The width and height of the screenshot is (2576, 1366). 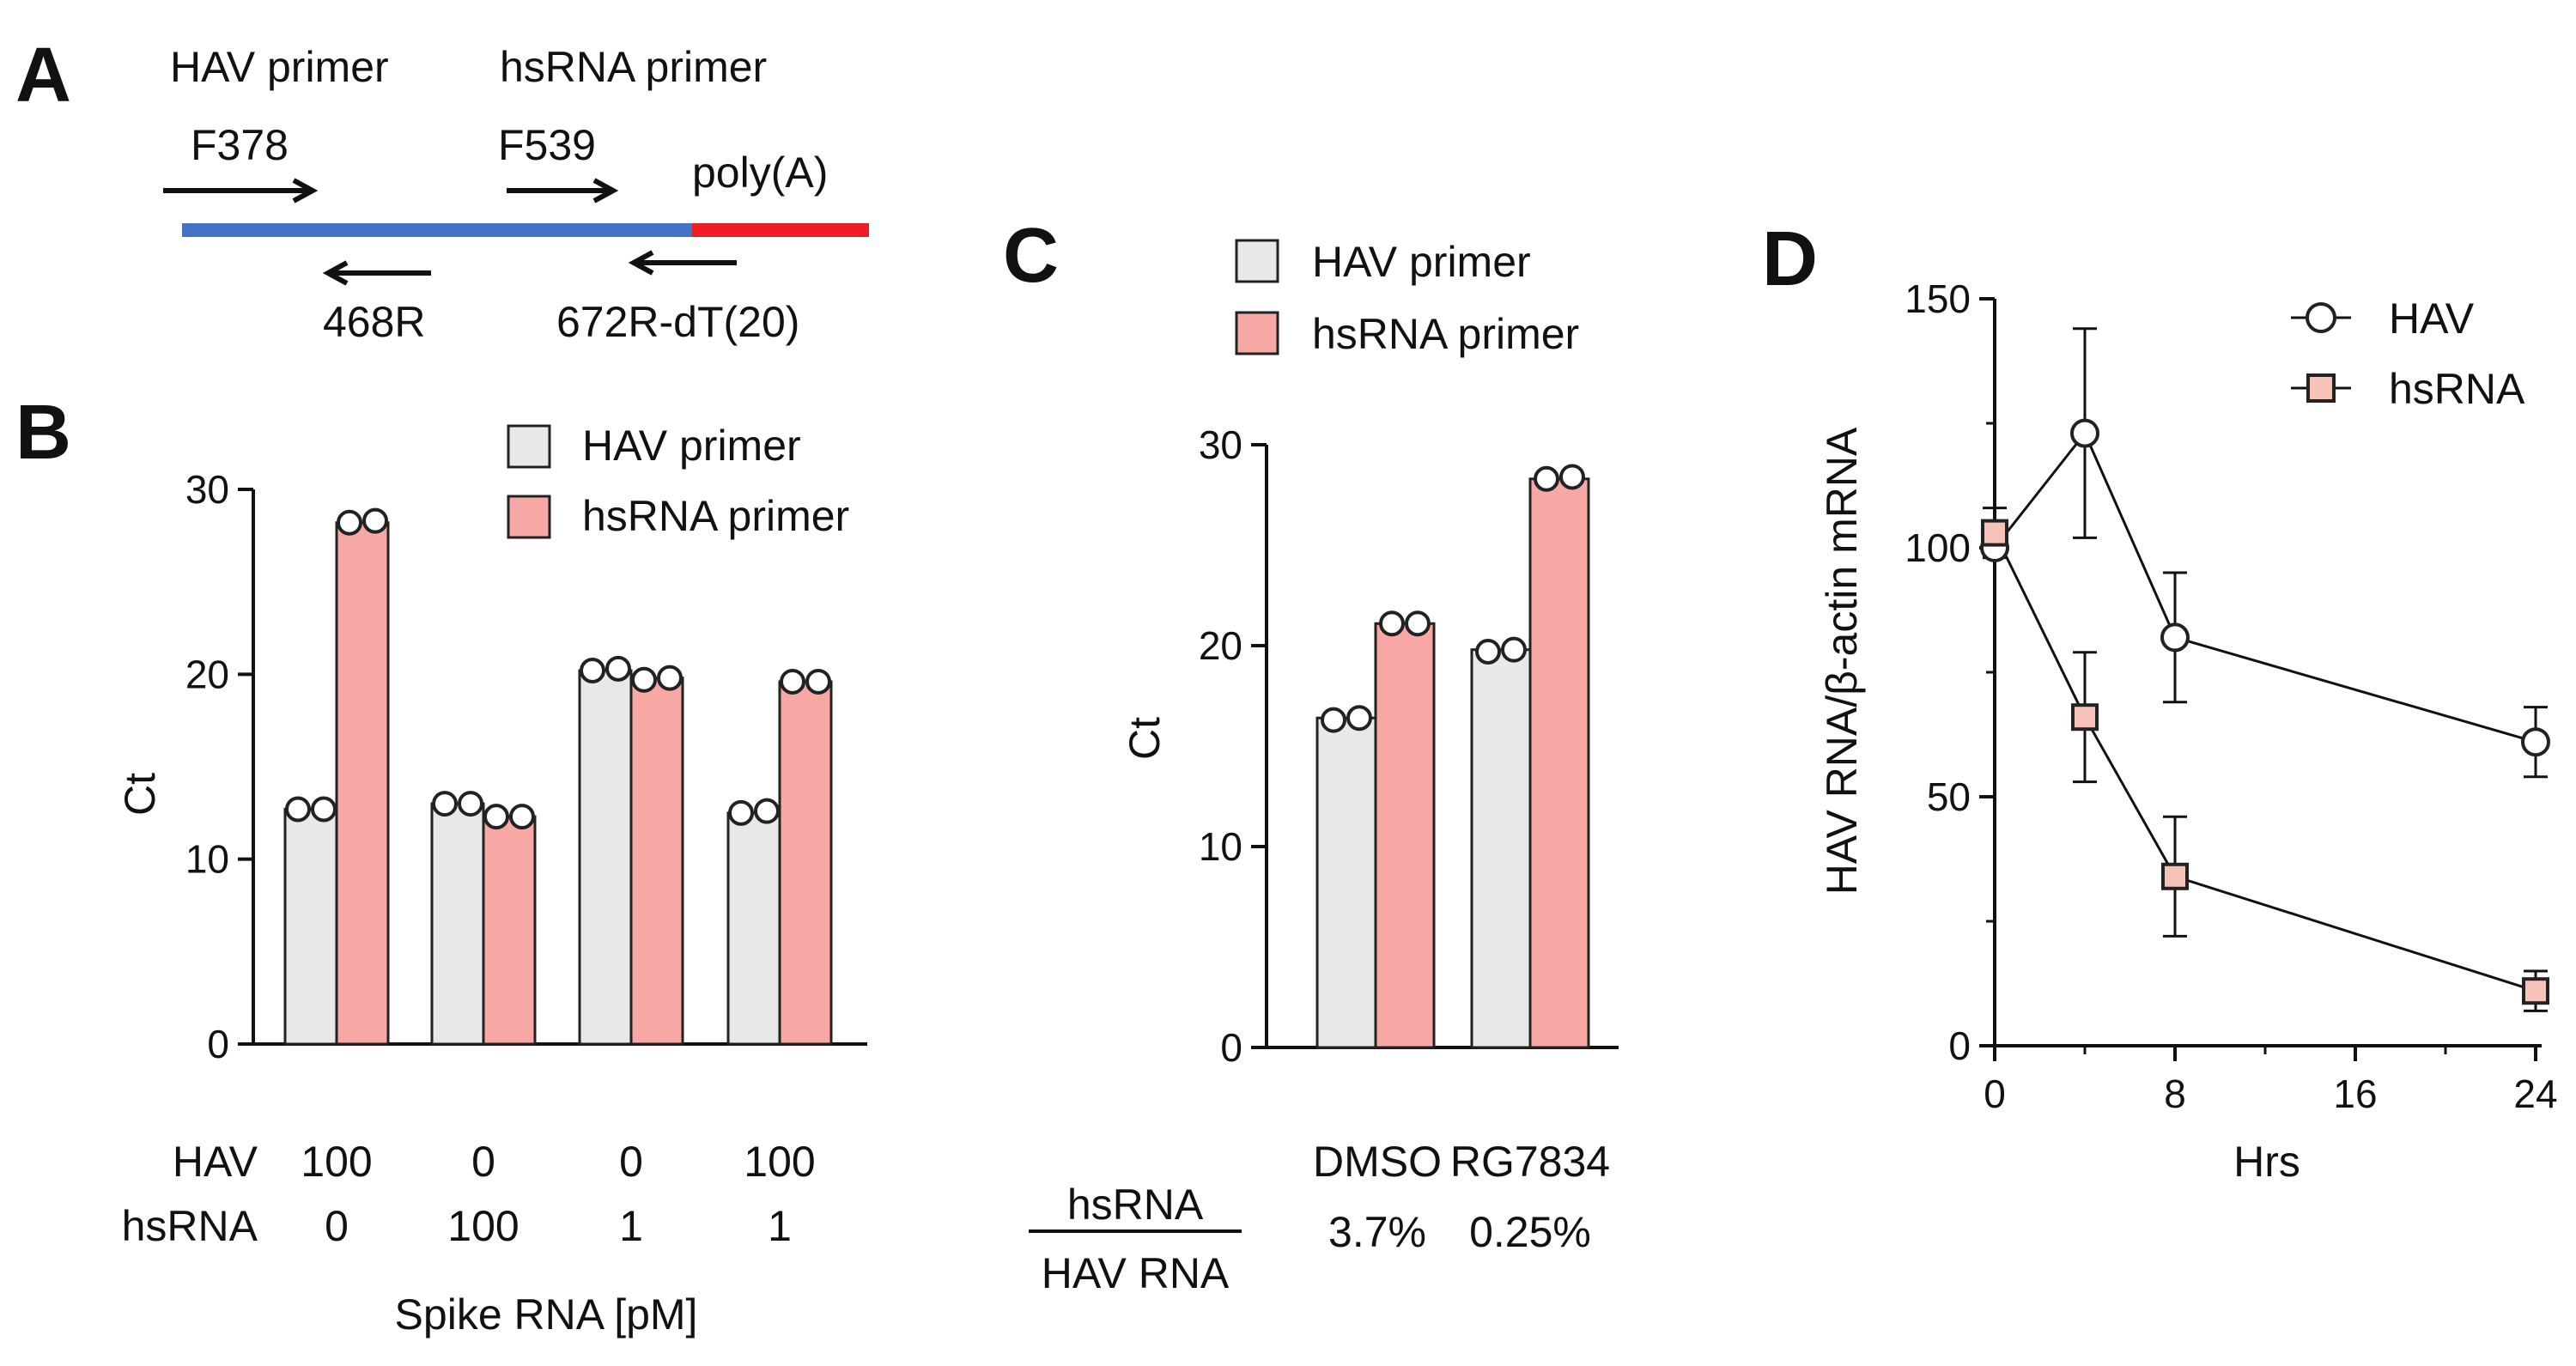 I want to click on legend-b-hsrna-swatch, so click(x=529, y=517).